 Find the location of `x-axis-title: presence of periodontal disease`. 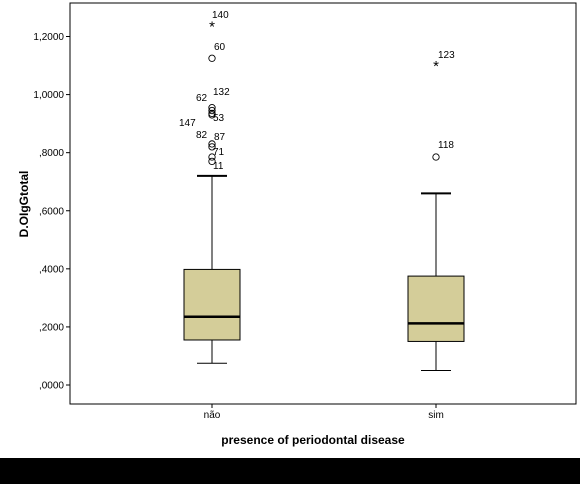

x-axis-title: presence of periodontal disease is located at coordinates (313, 440).